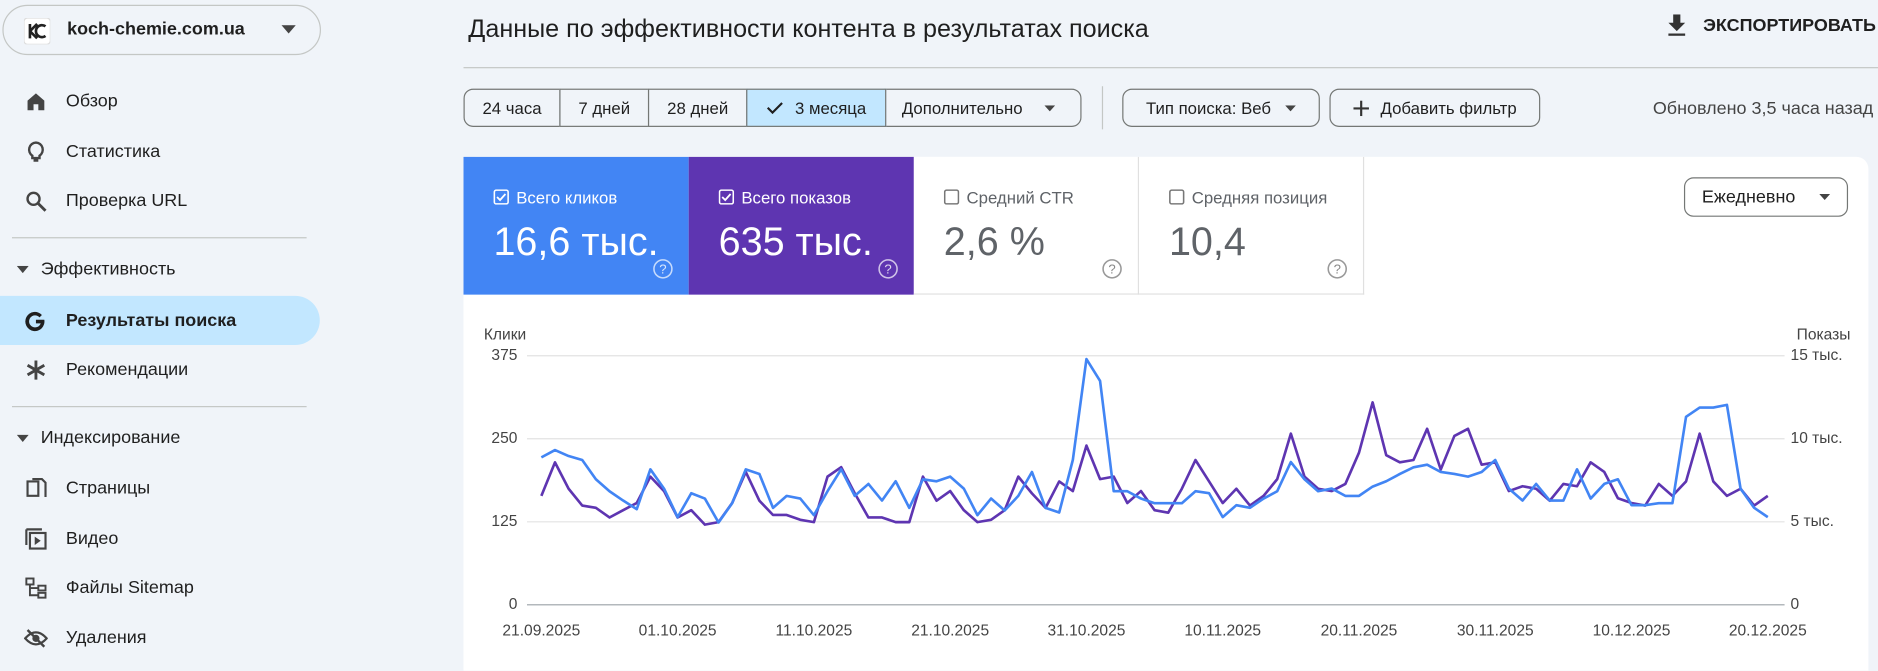 Image resolution: width=1878 pixels, height=671 pixels. I want to click on nav-item: Обзор, so click(160, 101).